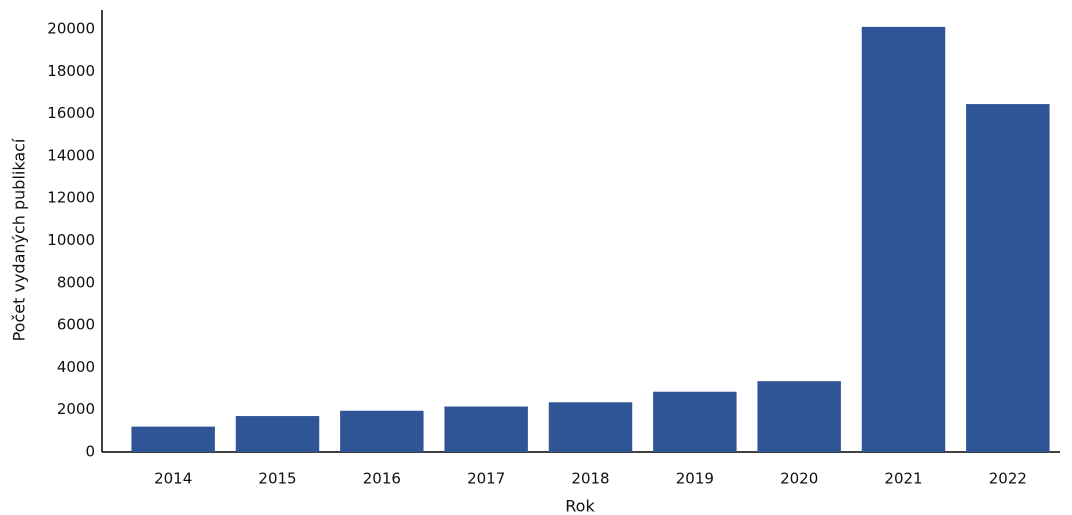 This screenshot has height=515, width=1072. I want to click on x-axis-label: Rok, so click(580, 506).